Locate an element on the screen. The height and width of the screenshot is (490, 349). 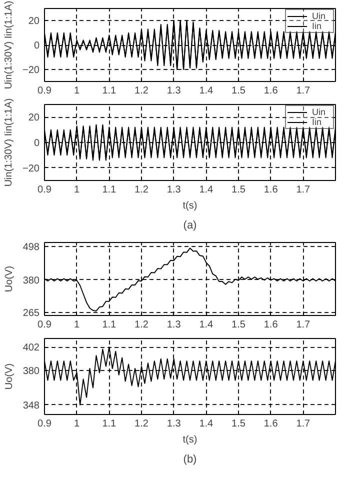
y-tick-label: 348 is located at coordinates (31, 406).